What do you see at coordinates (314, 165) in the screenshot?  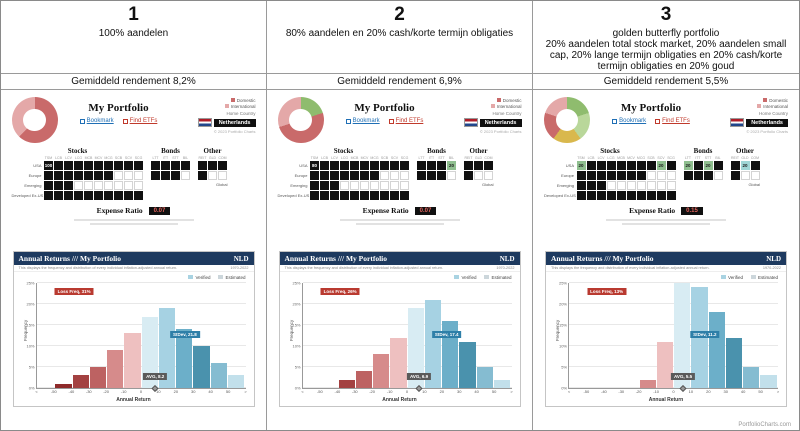 I see `allocation-cell: 80` at bounding box center [314, 165].